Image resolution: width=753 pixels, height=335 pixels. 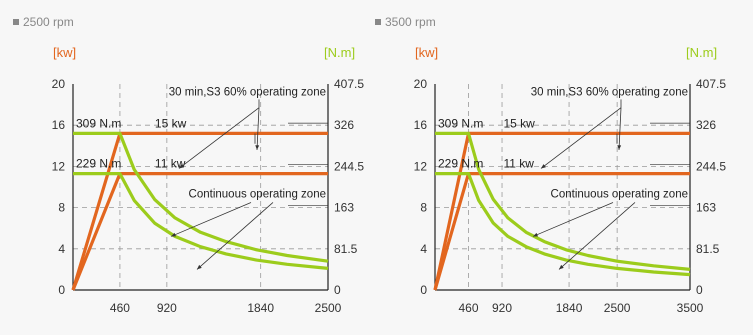 What do you see at coordinates (48, 22) in the screenshot?
I see `chart-title: 2500 rpm` at bounding box center [48, 22].